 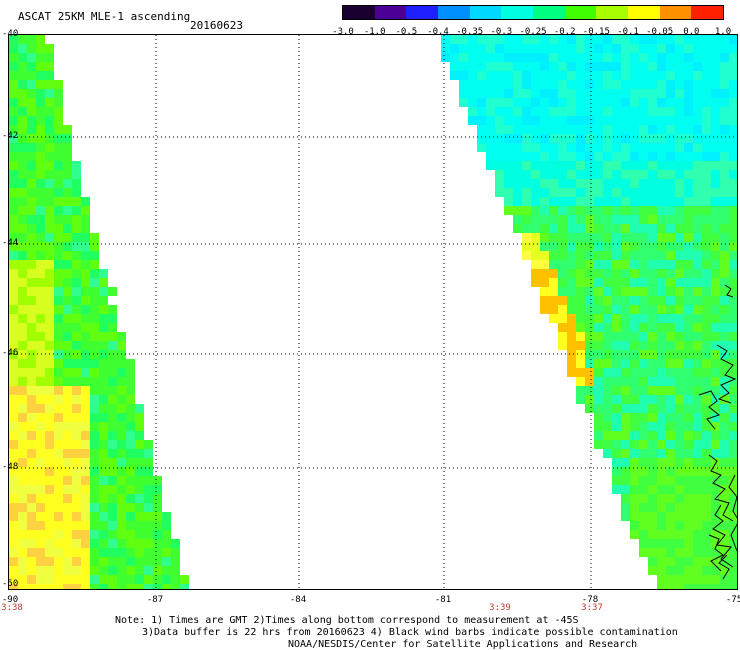 I want to click on colorbar-tick-label: 0.0, so click(x=691, y=32).